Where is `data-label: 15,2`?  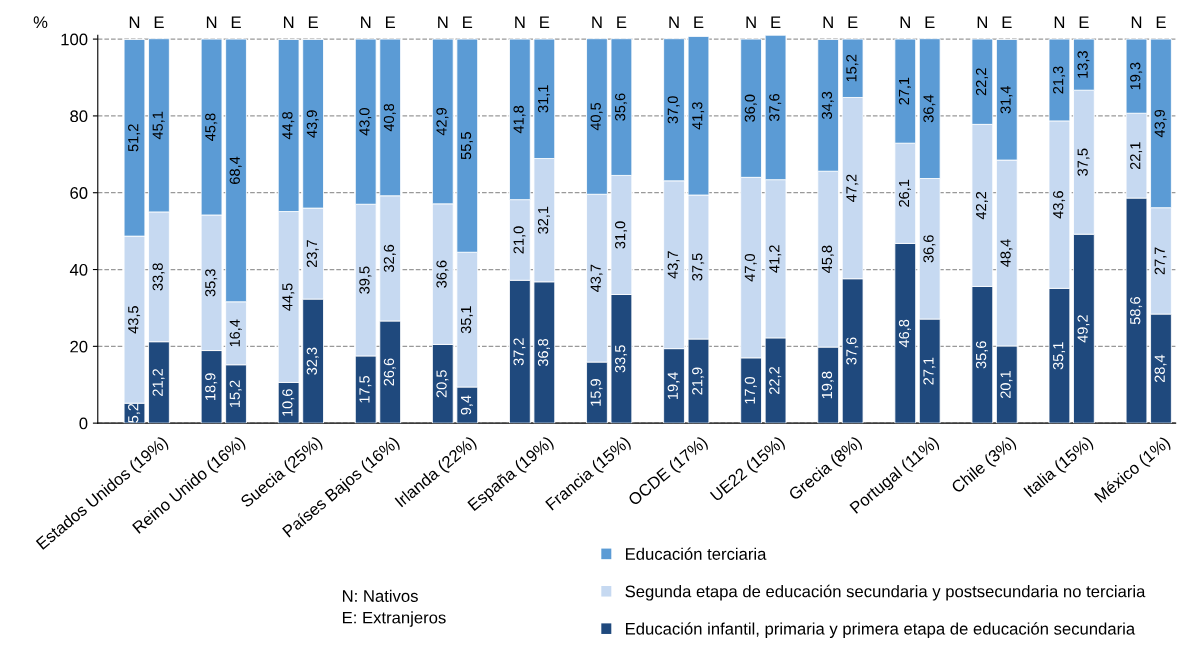 data-label: 15,2 is located at coordinates (852, 68).